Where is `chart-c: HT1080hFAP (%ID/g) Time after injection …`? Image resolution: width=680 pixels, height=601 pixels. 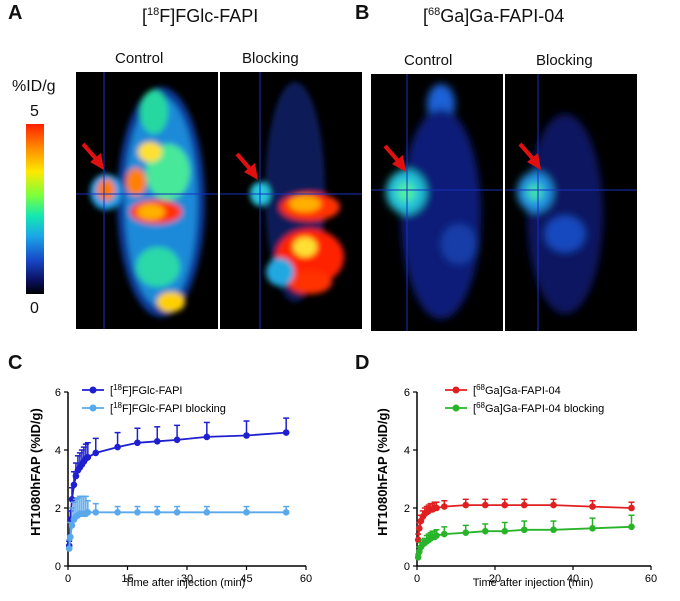
chart-c: HT1080hFAP (%ID/g) Time after injection … is located at coordinates (170, 486).